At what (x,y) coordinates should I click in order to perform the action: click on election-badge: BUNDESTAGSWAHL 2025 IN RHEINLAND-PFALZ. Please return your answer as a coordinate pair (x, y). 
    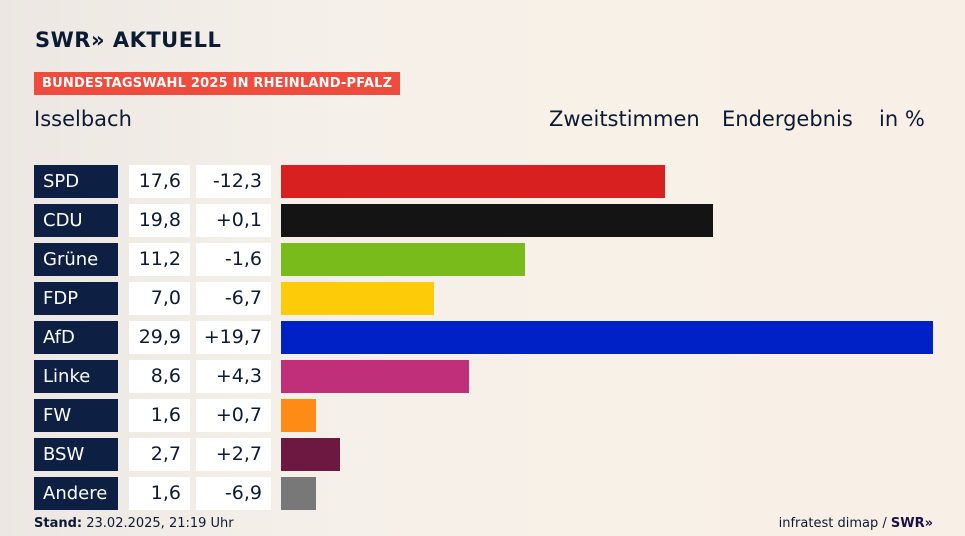
    Looking at the image, I should click on (217, 83).